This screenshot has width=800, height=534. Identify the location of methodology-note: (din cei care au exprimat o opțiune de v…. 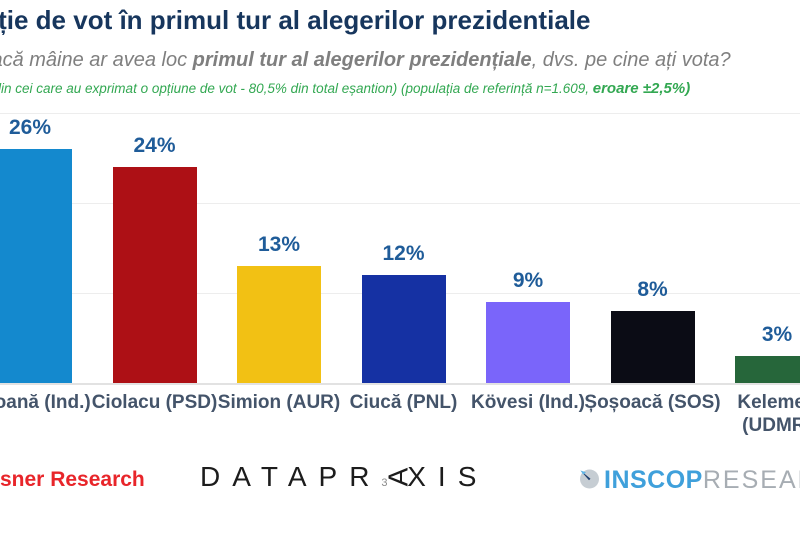
(345, 88).